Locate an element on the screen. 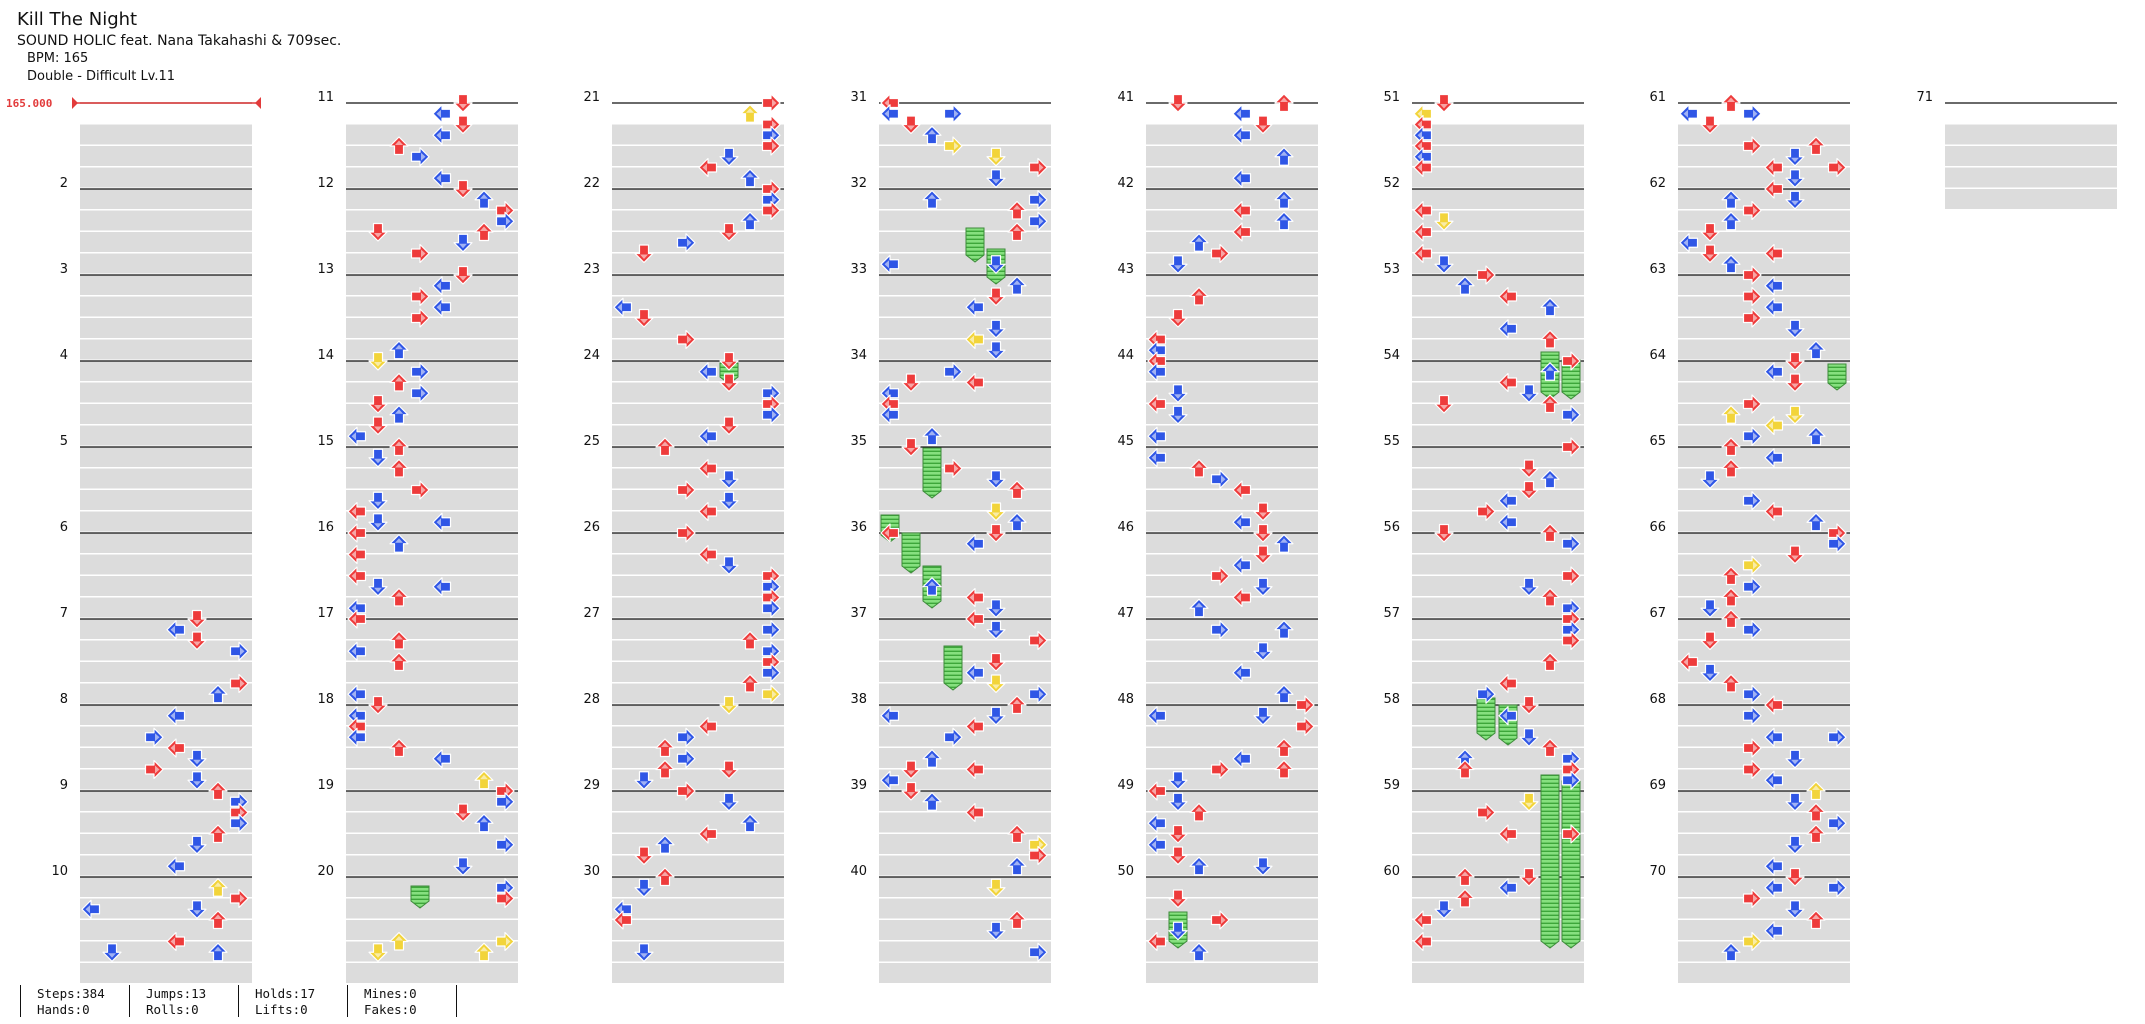 This screenshot has height=1024, width=2145. measure-number: 36 is located at coordinates (858, 527).